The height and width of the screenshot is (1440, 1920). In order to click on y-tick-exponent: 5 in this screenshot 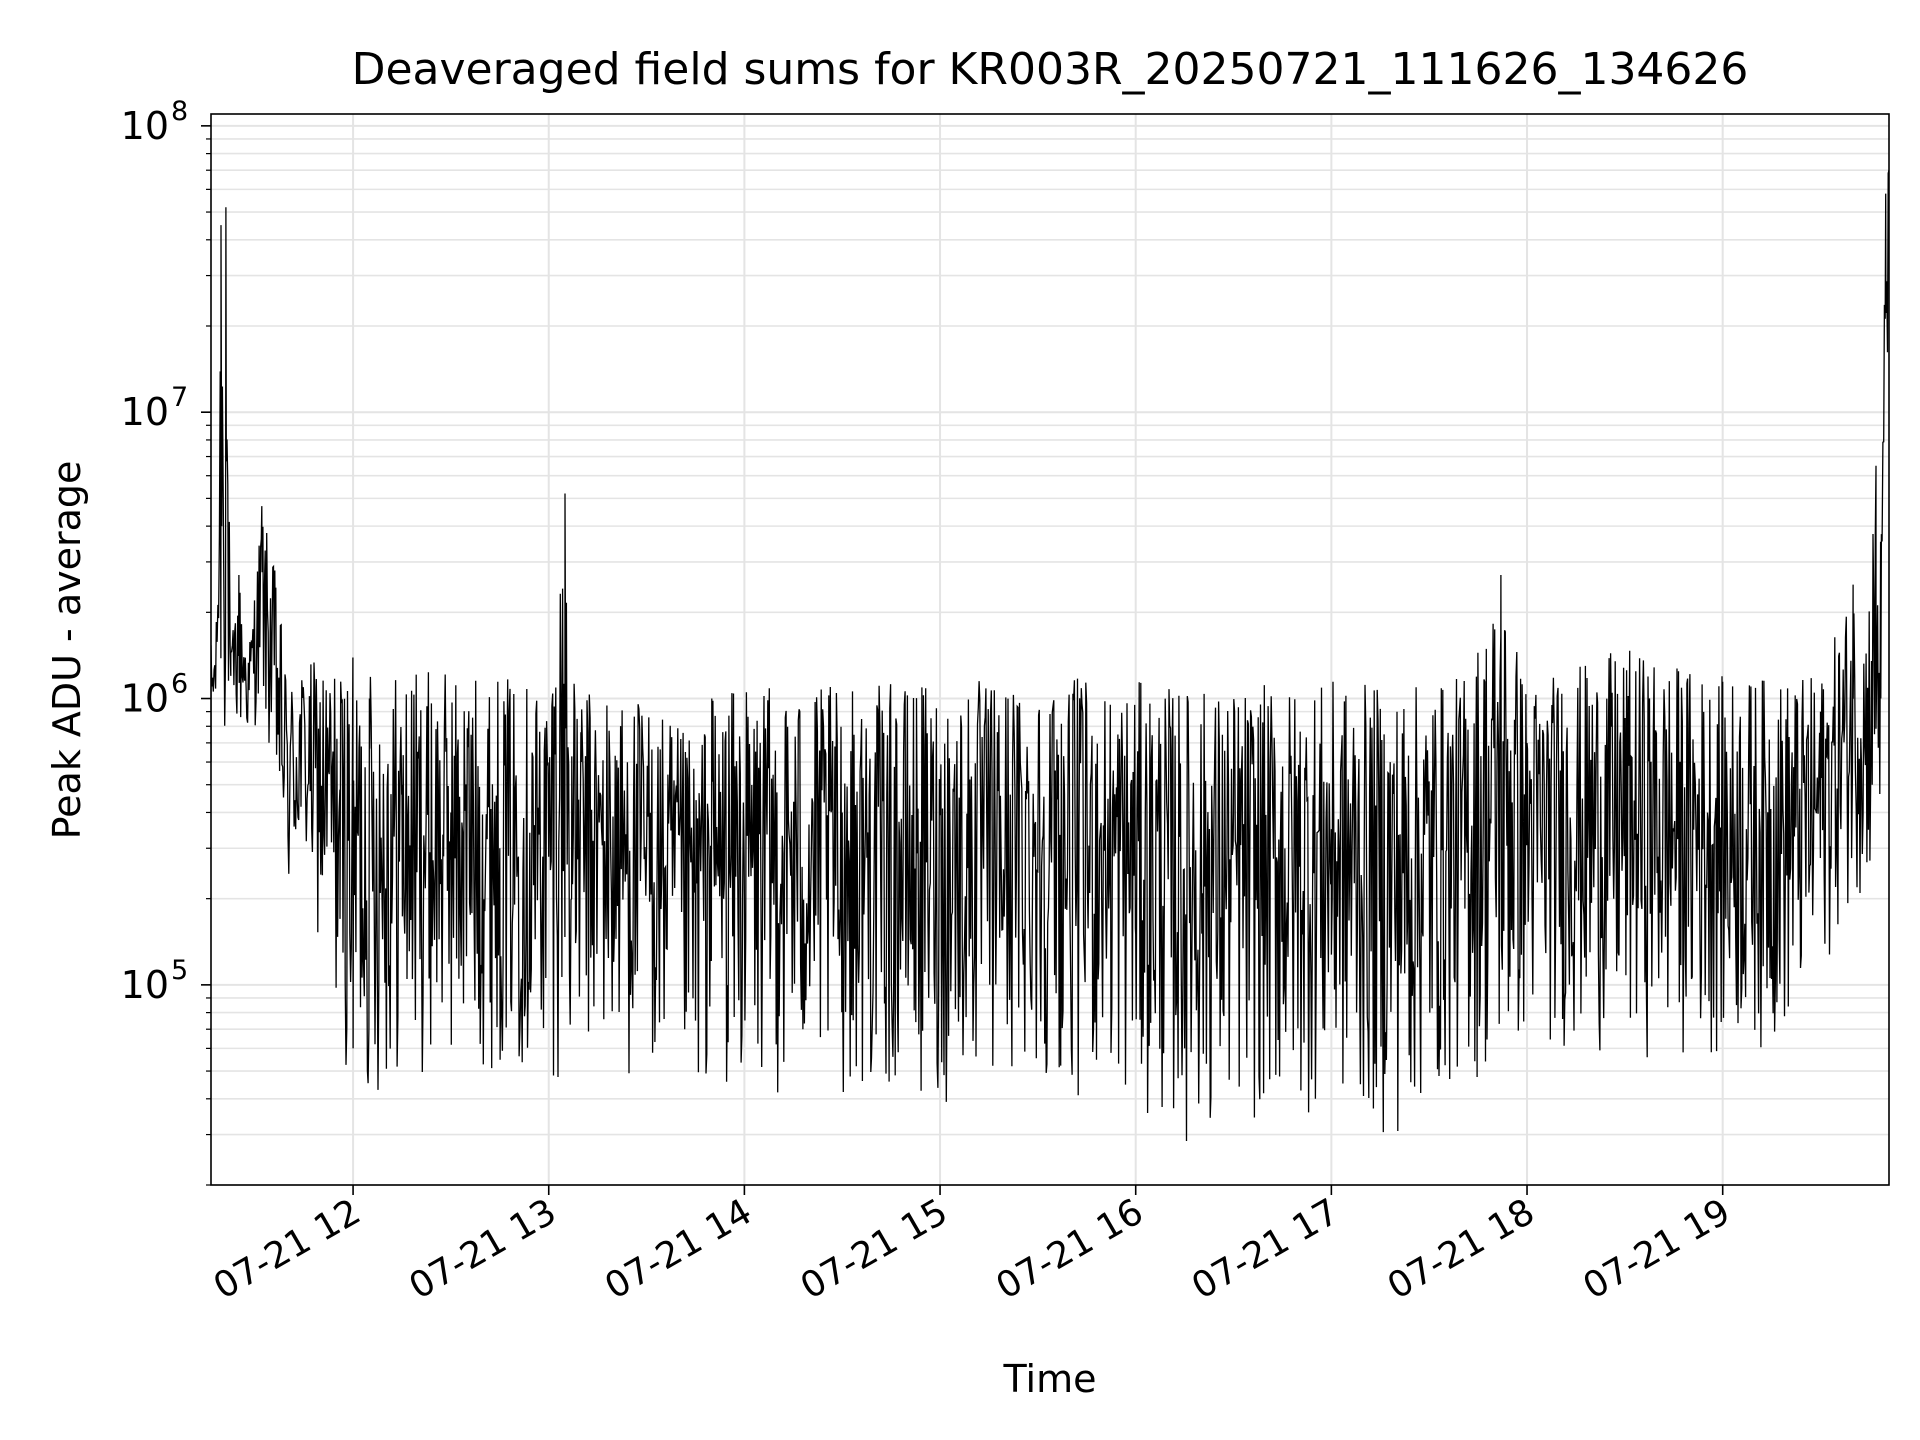, I will do `click(179, 970)`.